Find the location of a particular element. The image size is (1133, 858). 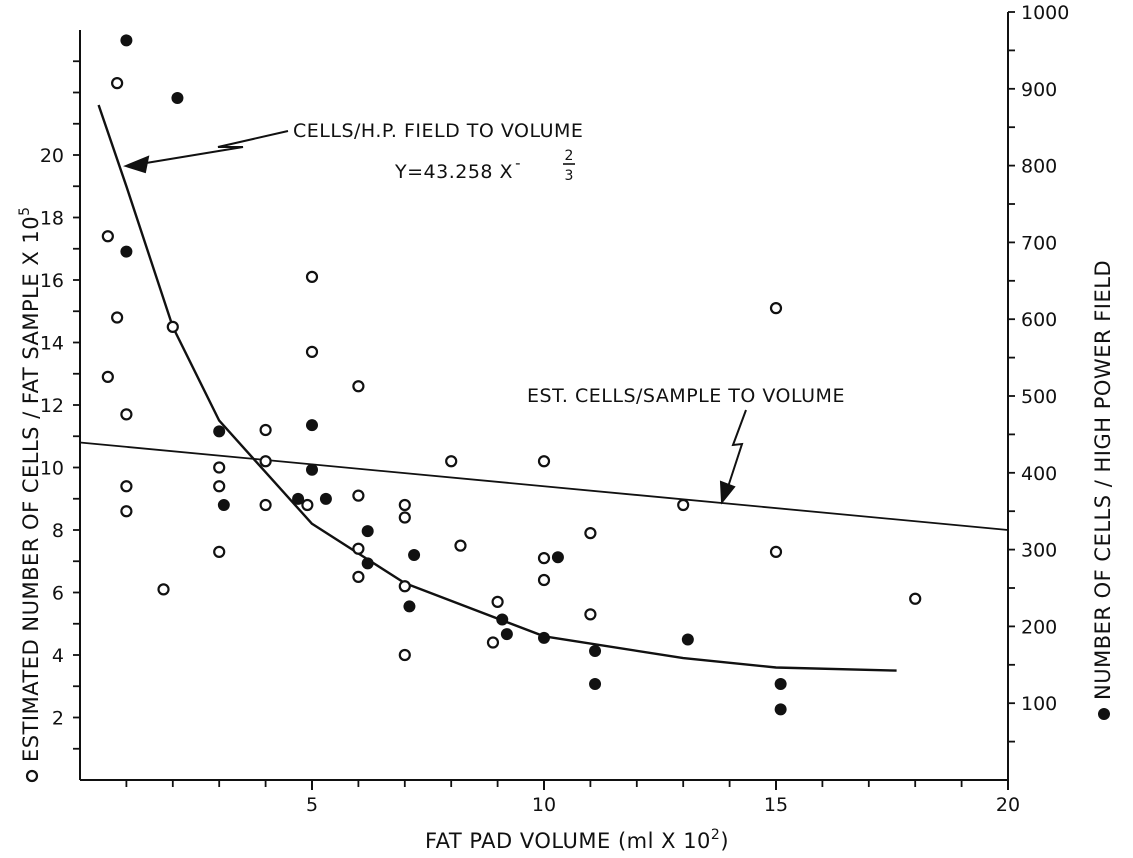

y-right-tick-label: 400 is located at coordinates (1039, 474).